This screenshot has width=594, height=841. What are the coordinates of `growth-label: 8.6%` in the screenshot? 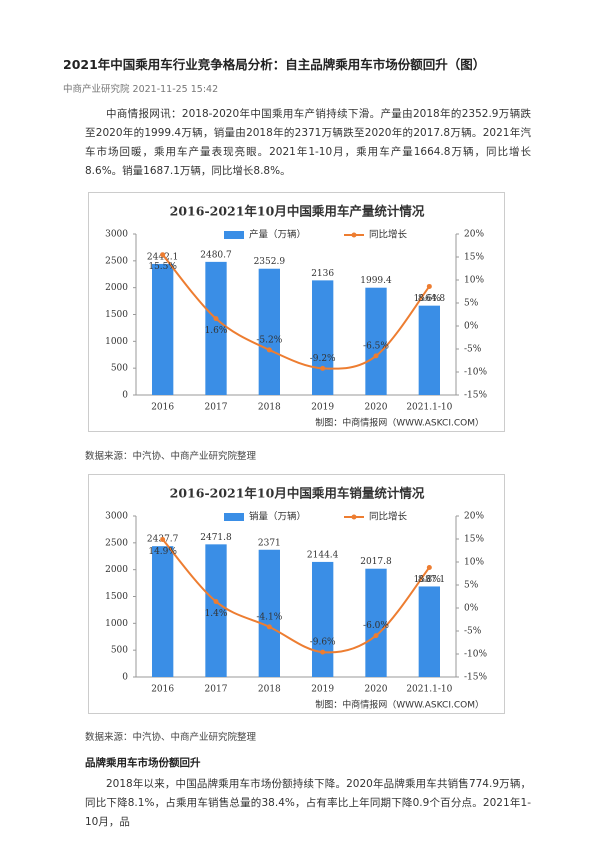 It's located at (429, 299).